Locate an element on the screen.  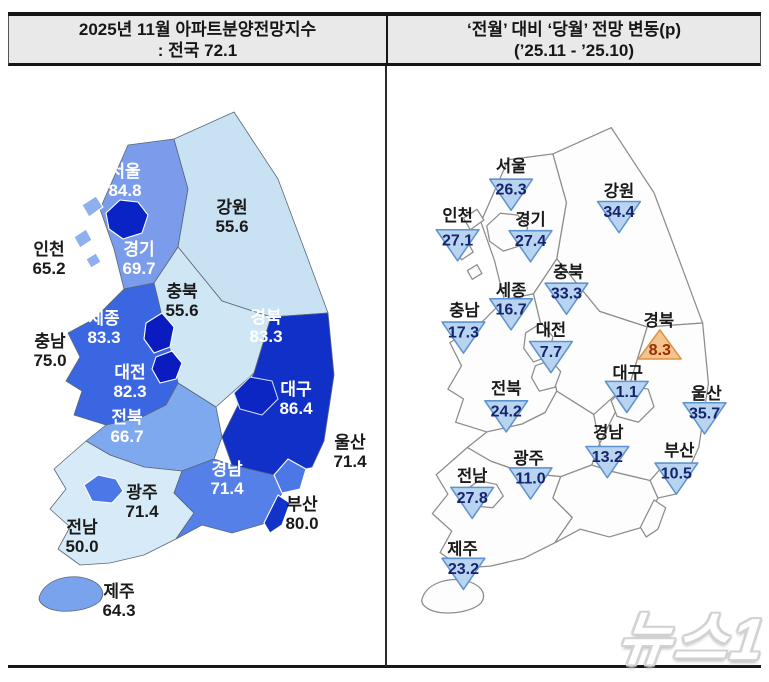
down-triangle-icon-sejong is located at coordinates (511, 314).